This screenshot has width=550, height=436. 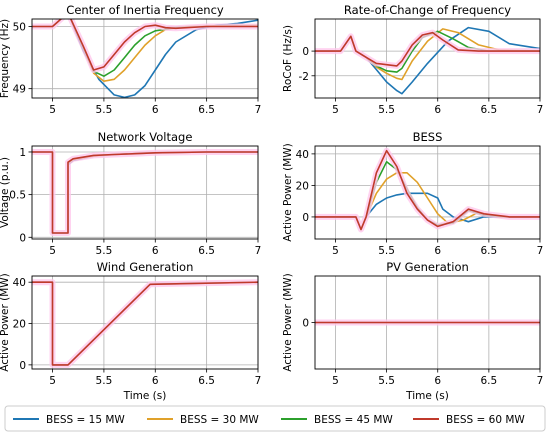 I want to click on panel-title: Rate-of-Change of Frequency, so click(x=427, y=10).